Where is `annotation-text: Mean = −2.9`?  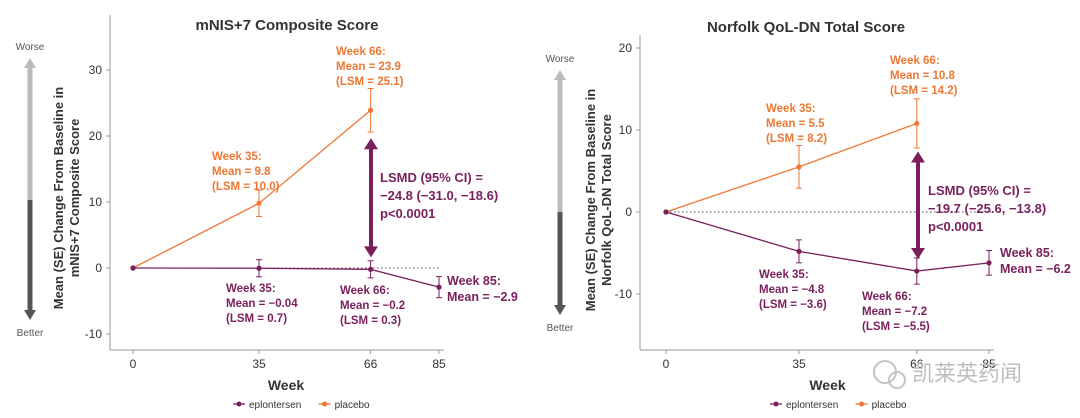 annotation-text: Mean = −2.9 is located at coordinates (482, 297).